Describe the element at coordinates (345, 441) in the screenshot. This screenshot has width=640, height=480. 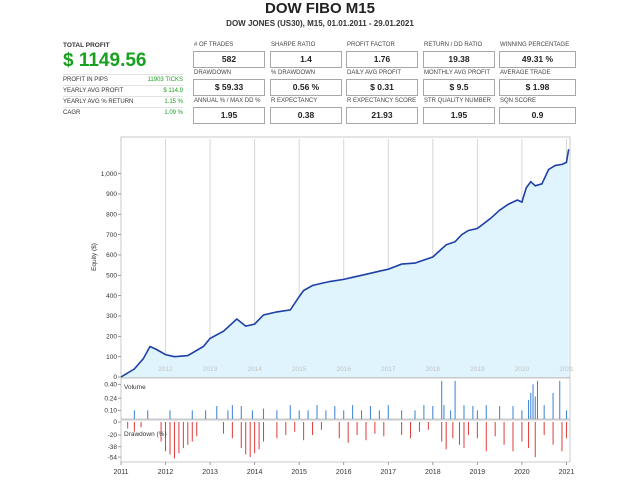
I see `drawdown-plot-frame` at that location.